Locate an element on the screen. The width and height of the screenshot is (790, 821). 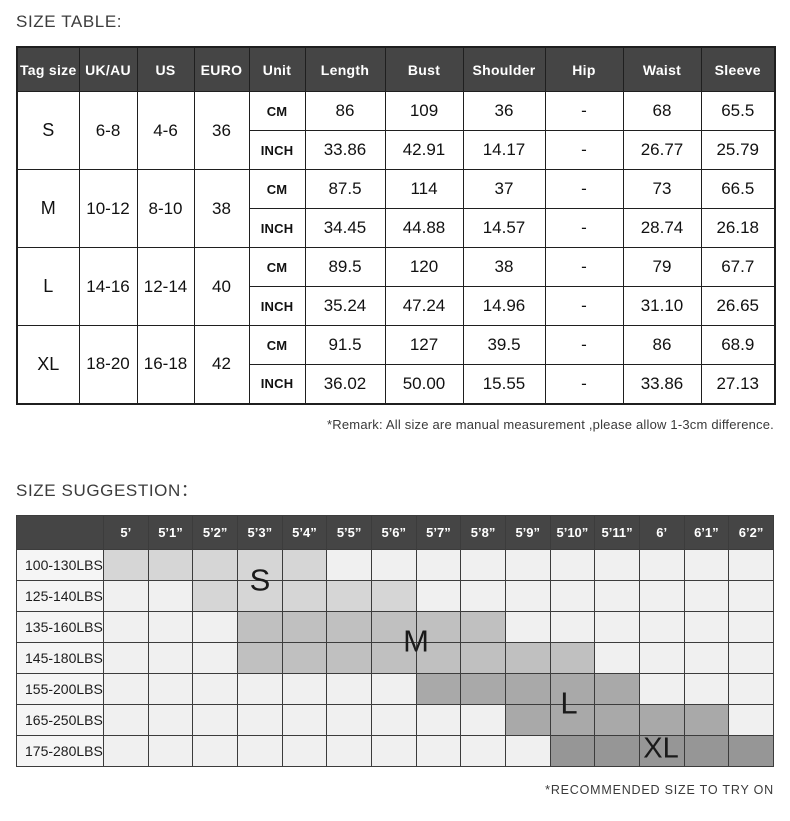
height-column-header: 5’5” is located at coordinates (349, 532).